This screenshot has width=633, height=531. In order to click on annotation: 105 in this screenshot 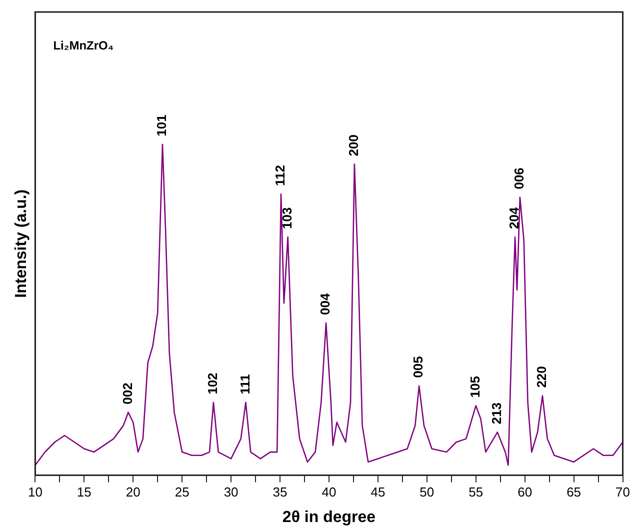, I will do `click(474, 387)`.